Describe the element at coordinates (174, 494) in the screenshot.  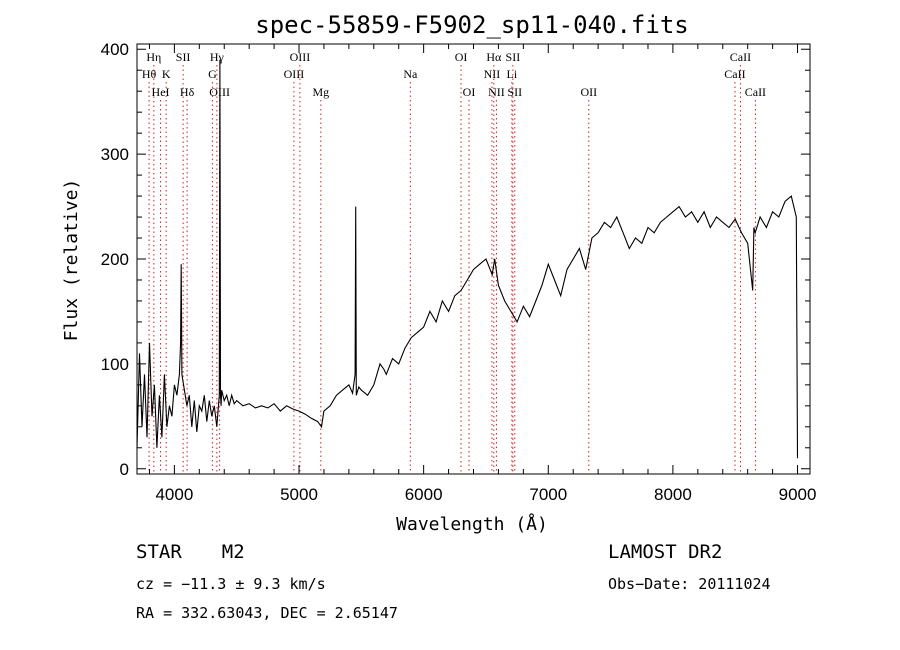
I see `x-tick-label: 4000` at that location.